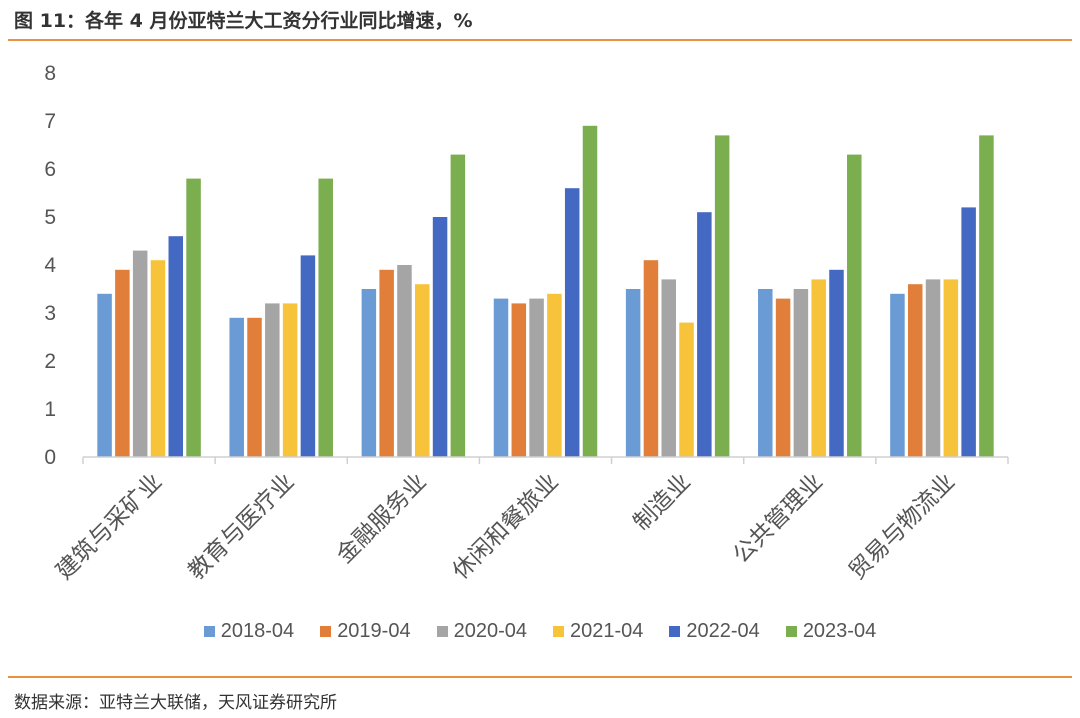 The image size is (1080, 718). What do you see at coordinates (243, 21) in the screenshot?
I see `chart-title: 图 11：各年 4 月份亚特兰大工资分行业同比增速，%` at bounding box center [243, 21].